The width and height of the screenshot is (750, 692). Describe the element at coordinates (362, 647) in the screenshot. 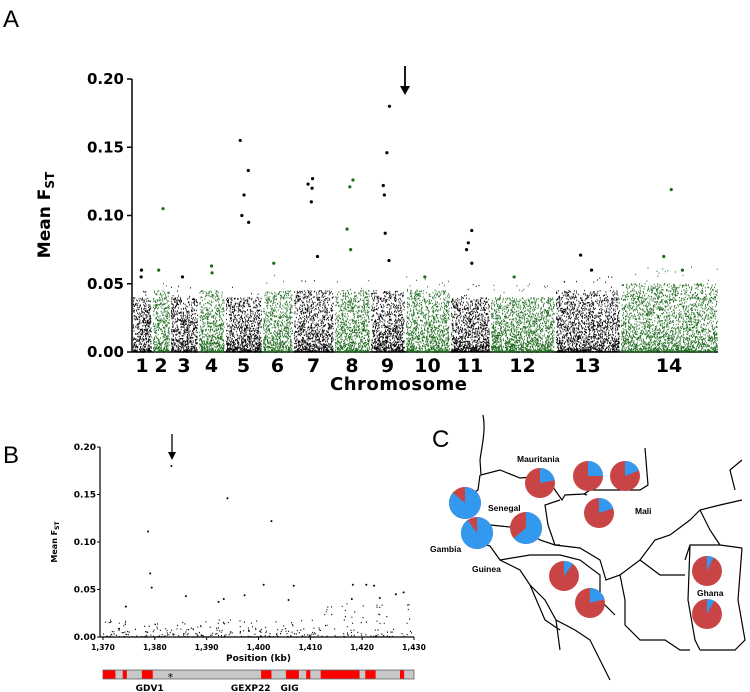

I see `x-tick-label: 1,420` at that location.